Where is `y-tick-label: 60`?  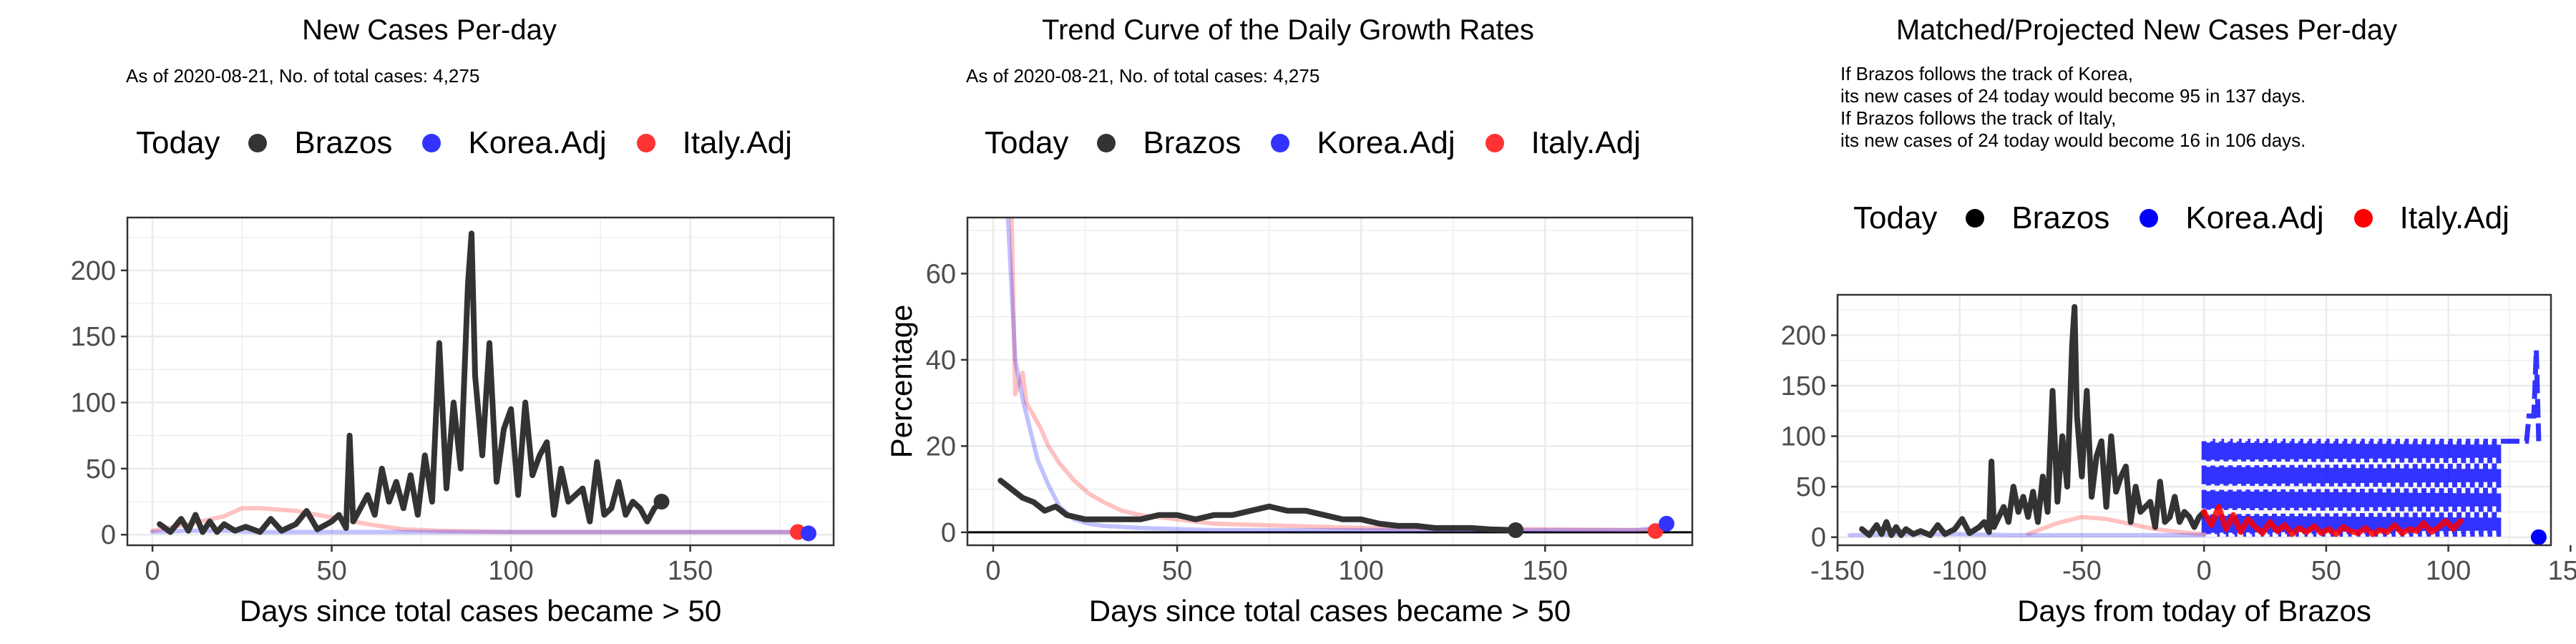 y-tick-label: 60 is located at coordinates (941, 274).